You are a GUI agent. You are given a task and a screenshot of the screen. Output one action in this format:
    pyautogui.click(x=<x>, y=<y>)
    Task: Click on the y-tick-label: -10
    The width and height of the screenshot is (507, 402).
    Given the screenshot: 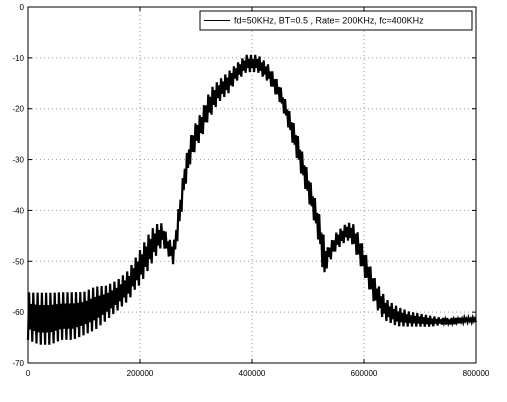 What is the action you would take?
    pyautogui.click(x=18, y=58)
    